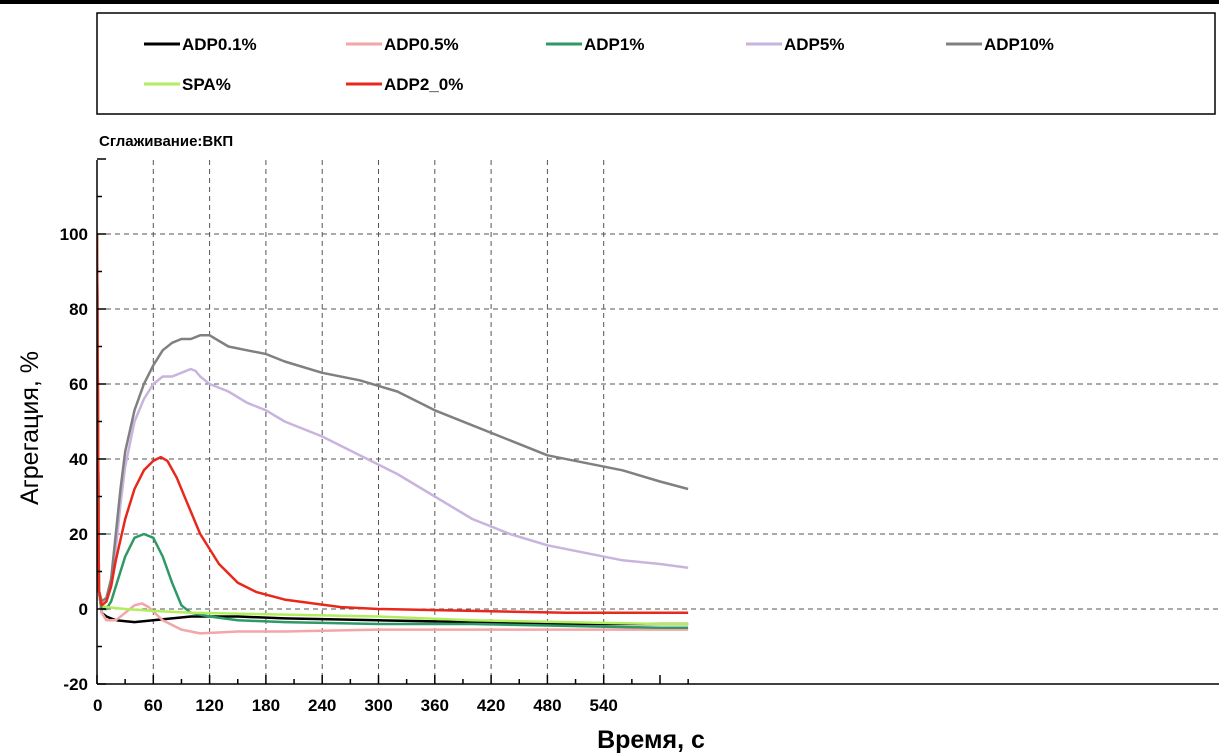 This screenshot has width=1219, height=754. I want to click on x-tick-label: 300, so click(378, 705).